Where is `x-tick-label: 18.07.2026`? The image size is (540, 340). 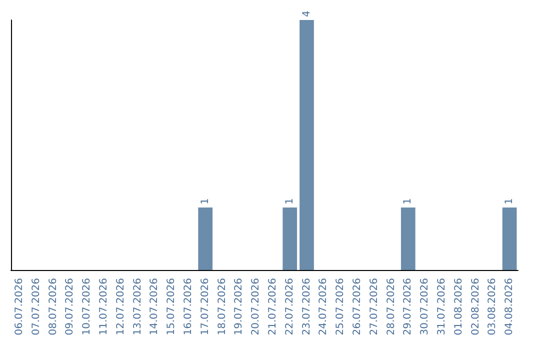
x-tick-label: 18.07.2026 is located at coordinates (222, 307).